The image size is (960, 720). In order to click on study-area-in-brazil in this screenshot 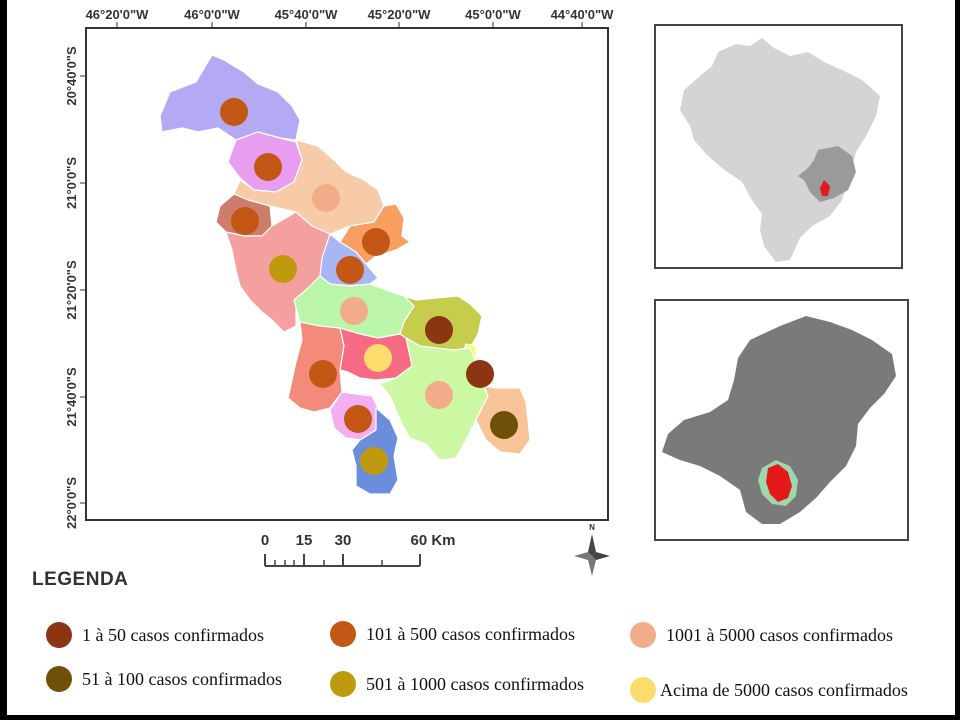, I will do `click(825, 188)`.